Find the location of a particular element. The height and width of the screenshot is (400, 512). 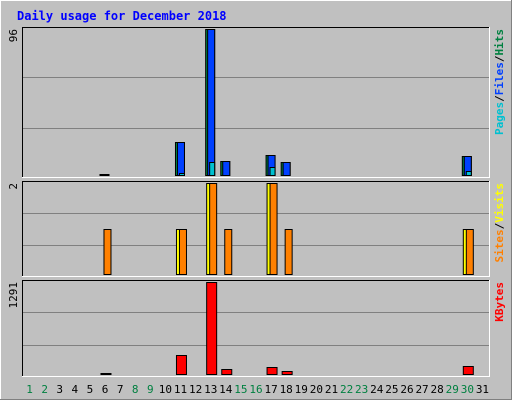

day-label-24: 24 is located at coordinates (377, 389).